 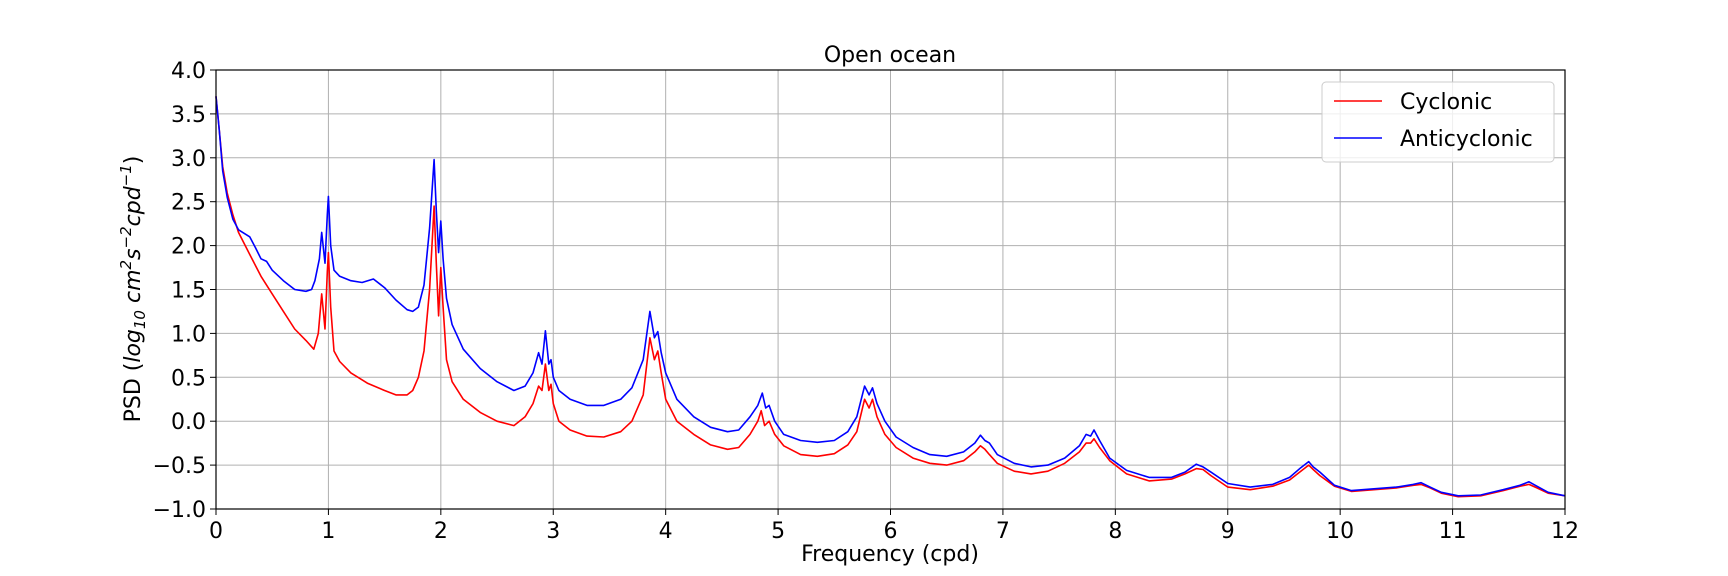 What do you see at coordinates (179, 510) in the screenshot?
I see `y-tick-label: −1.0` at bounding box center [179, 510].